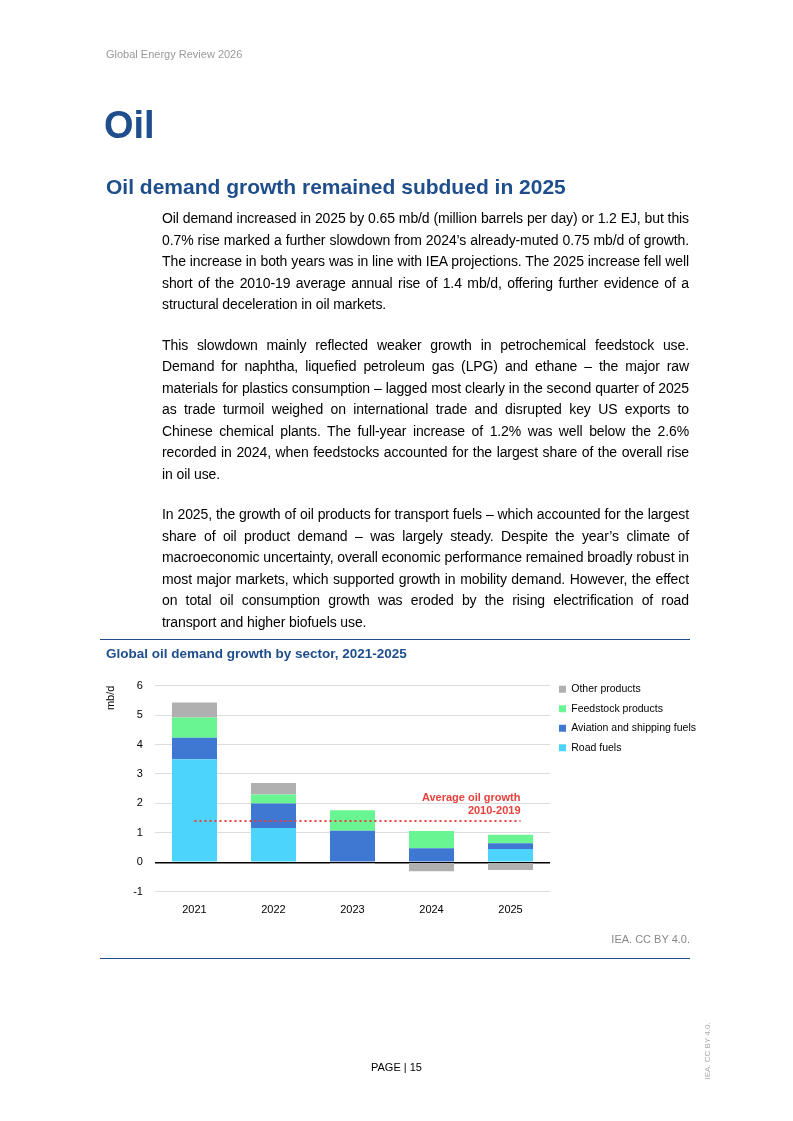 This screenshot has height=1121, width=793. What do you see at coordinates (396, 1067) in the screenshot?
I see `text: PAGE | 15` at bounding box center [396, 1067].